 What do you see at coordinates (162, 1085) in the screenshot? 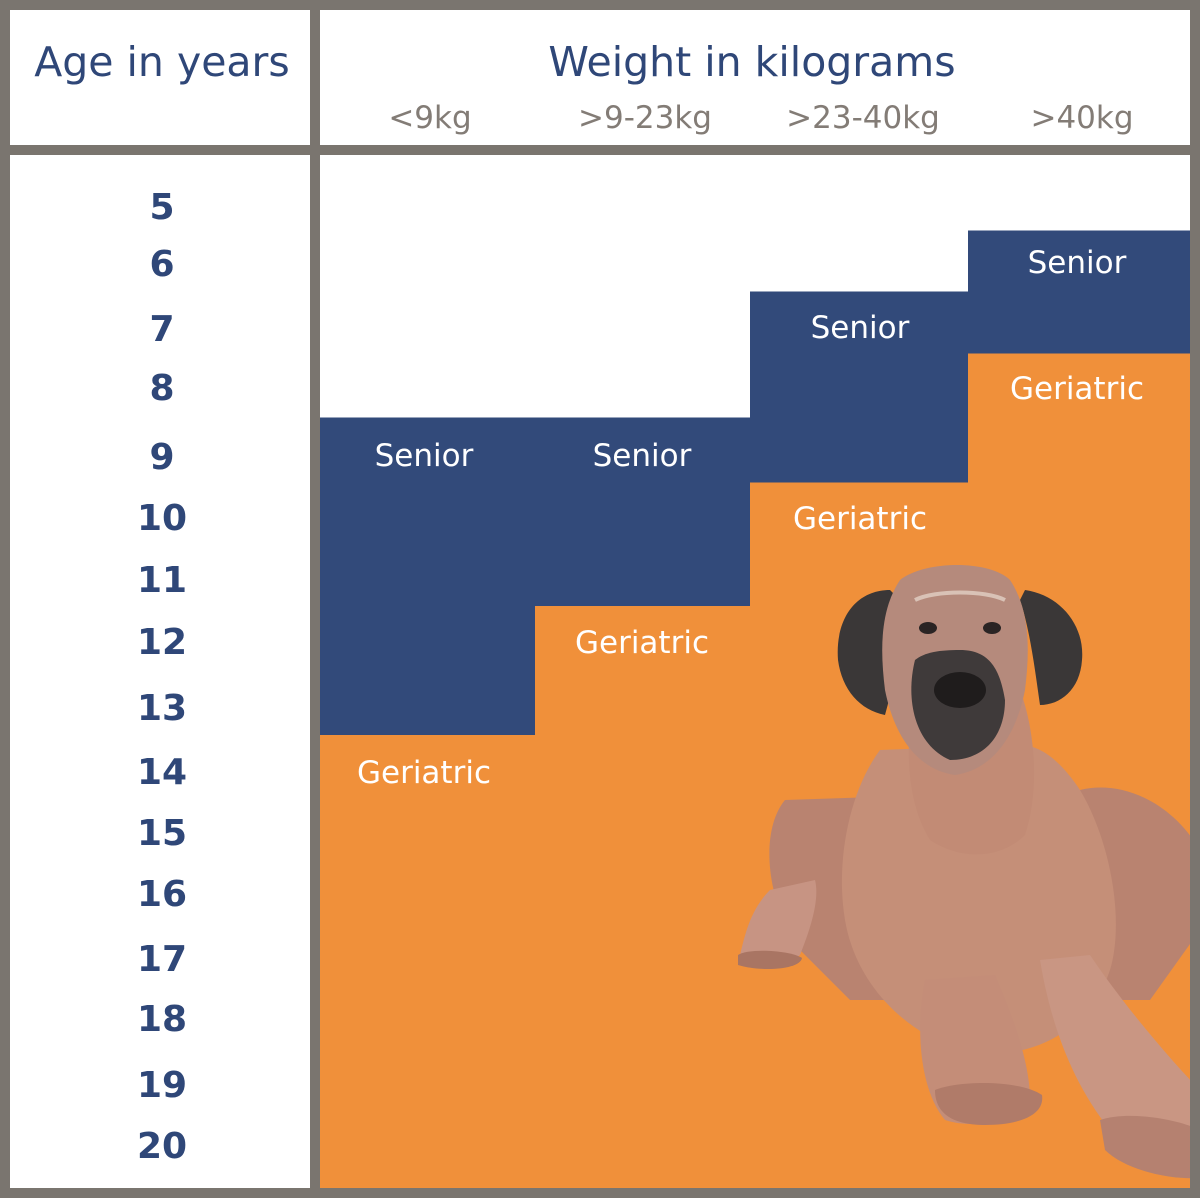
I see `age-label: 19` at bounding box center [162, 1085].